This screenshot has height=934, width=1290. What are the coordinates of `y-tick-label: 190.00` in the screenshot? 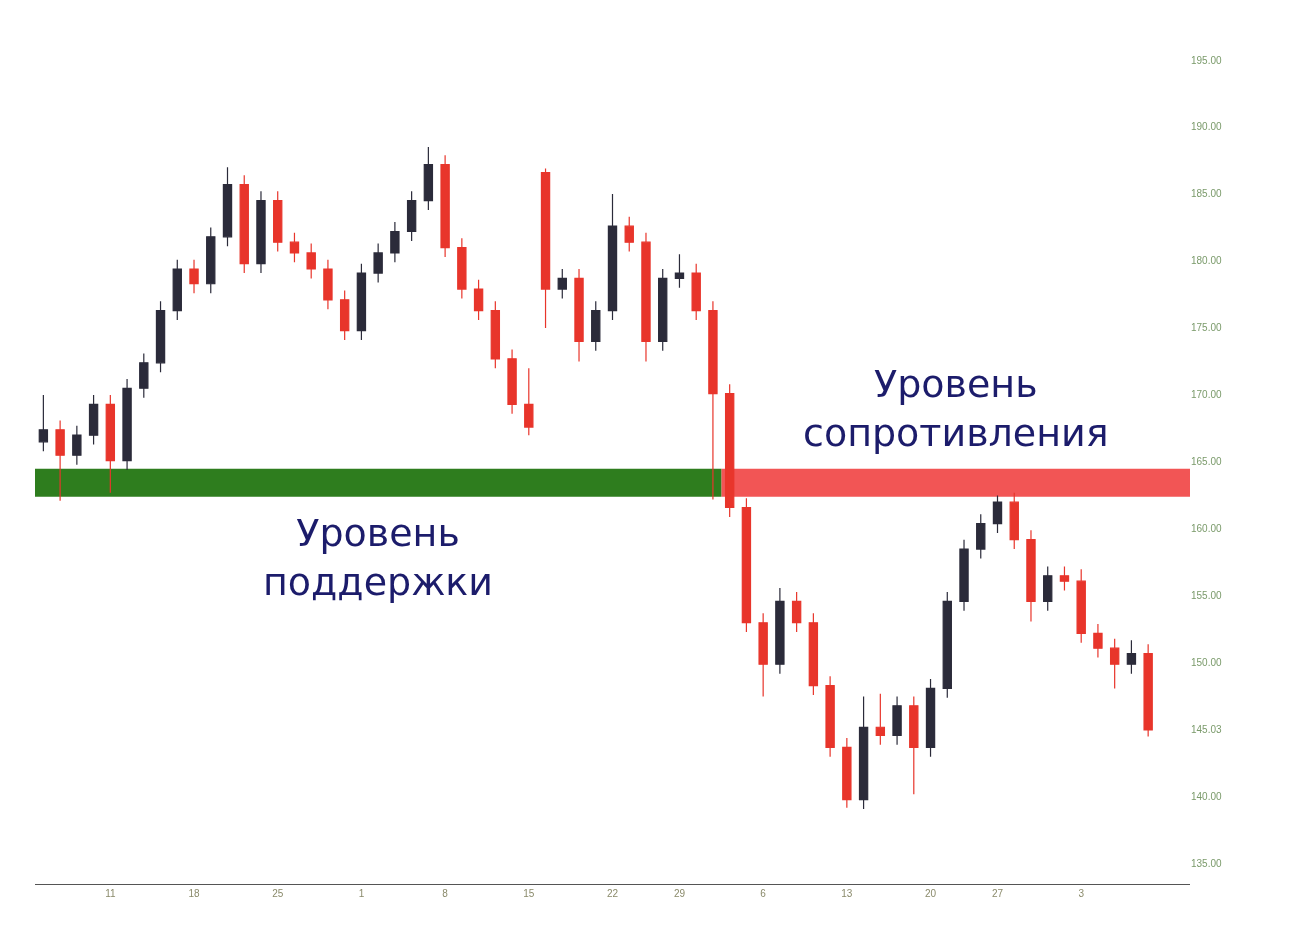 It's located at (1207, 127).